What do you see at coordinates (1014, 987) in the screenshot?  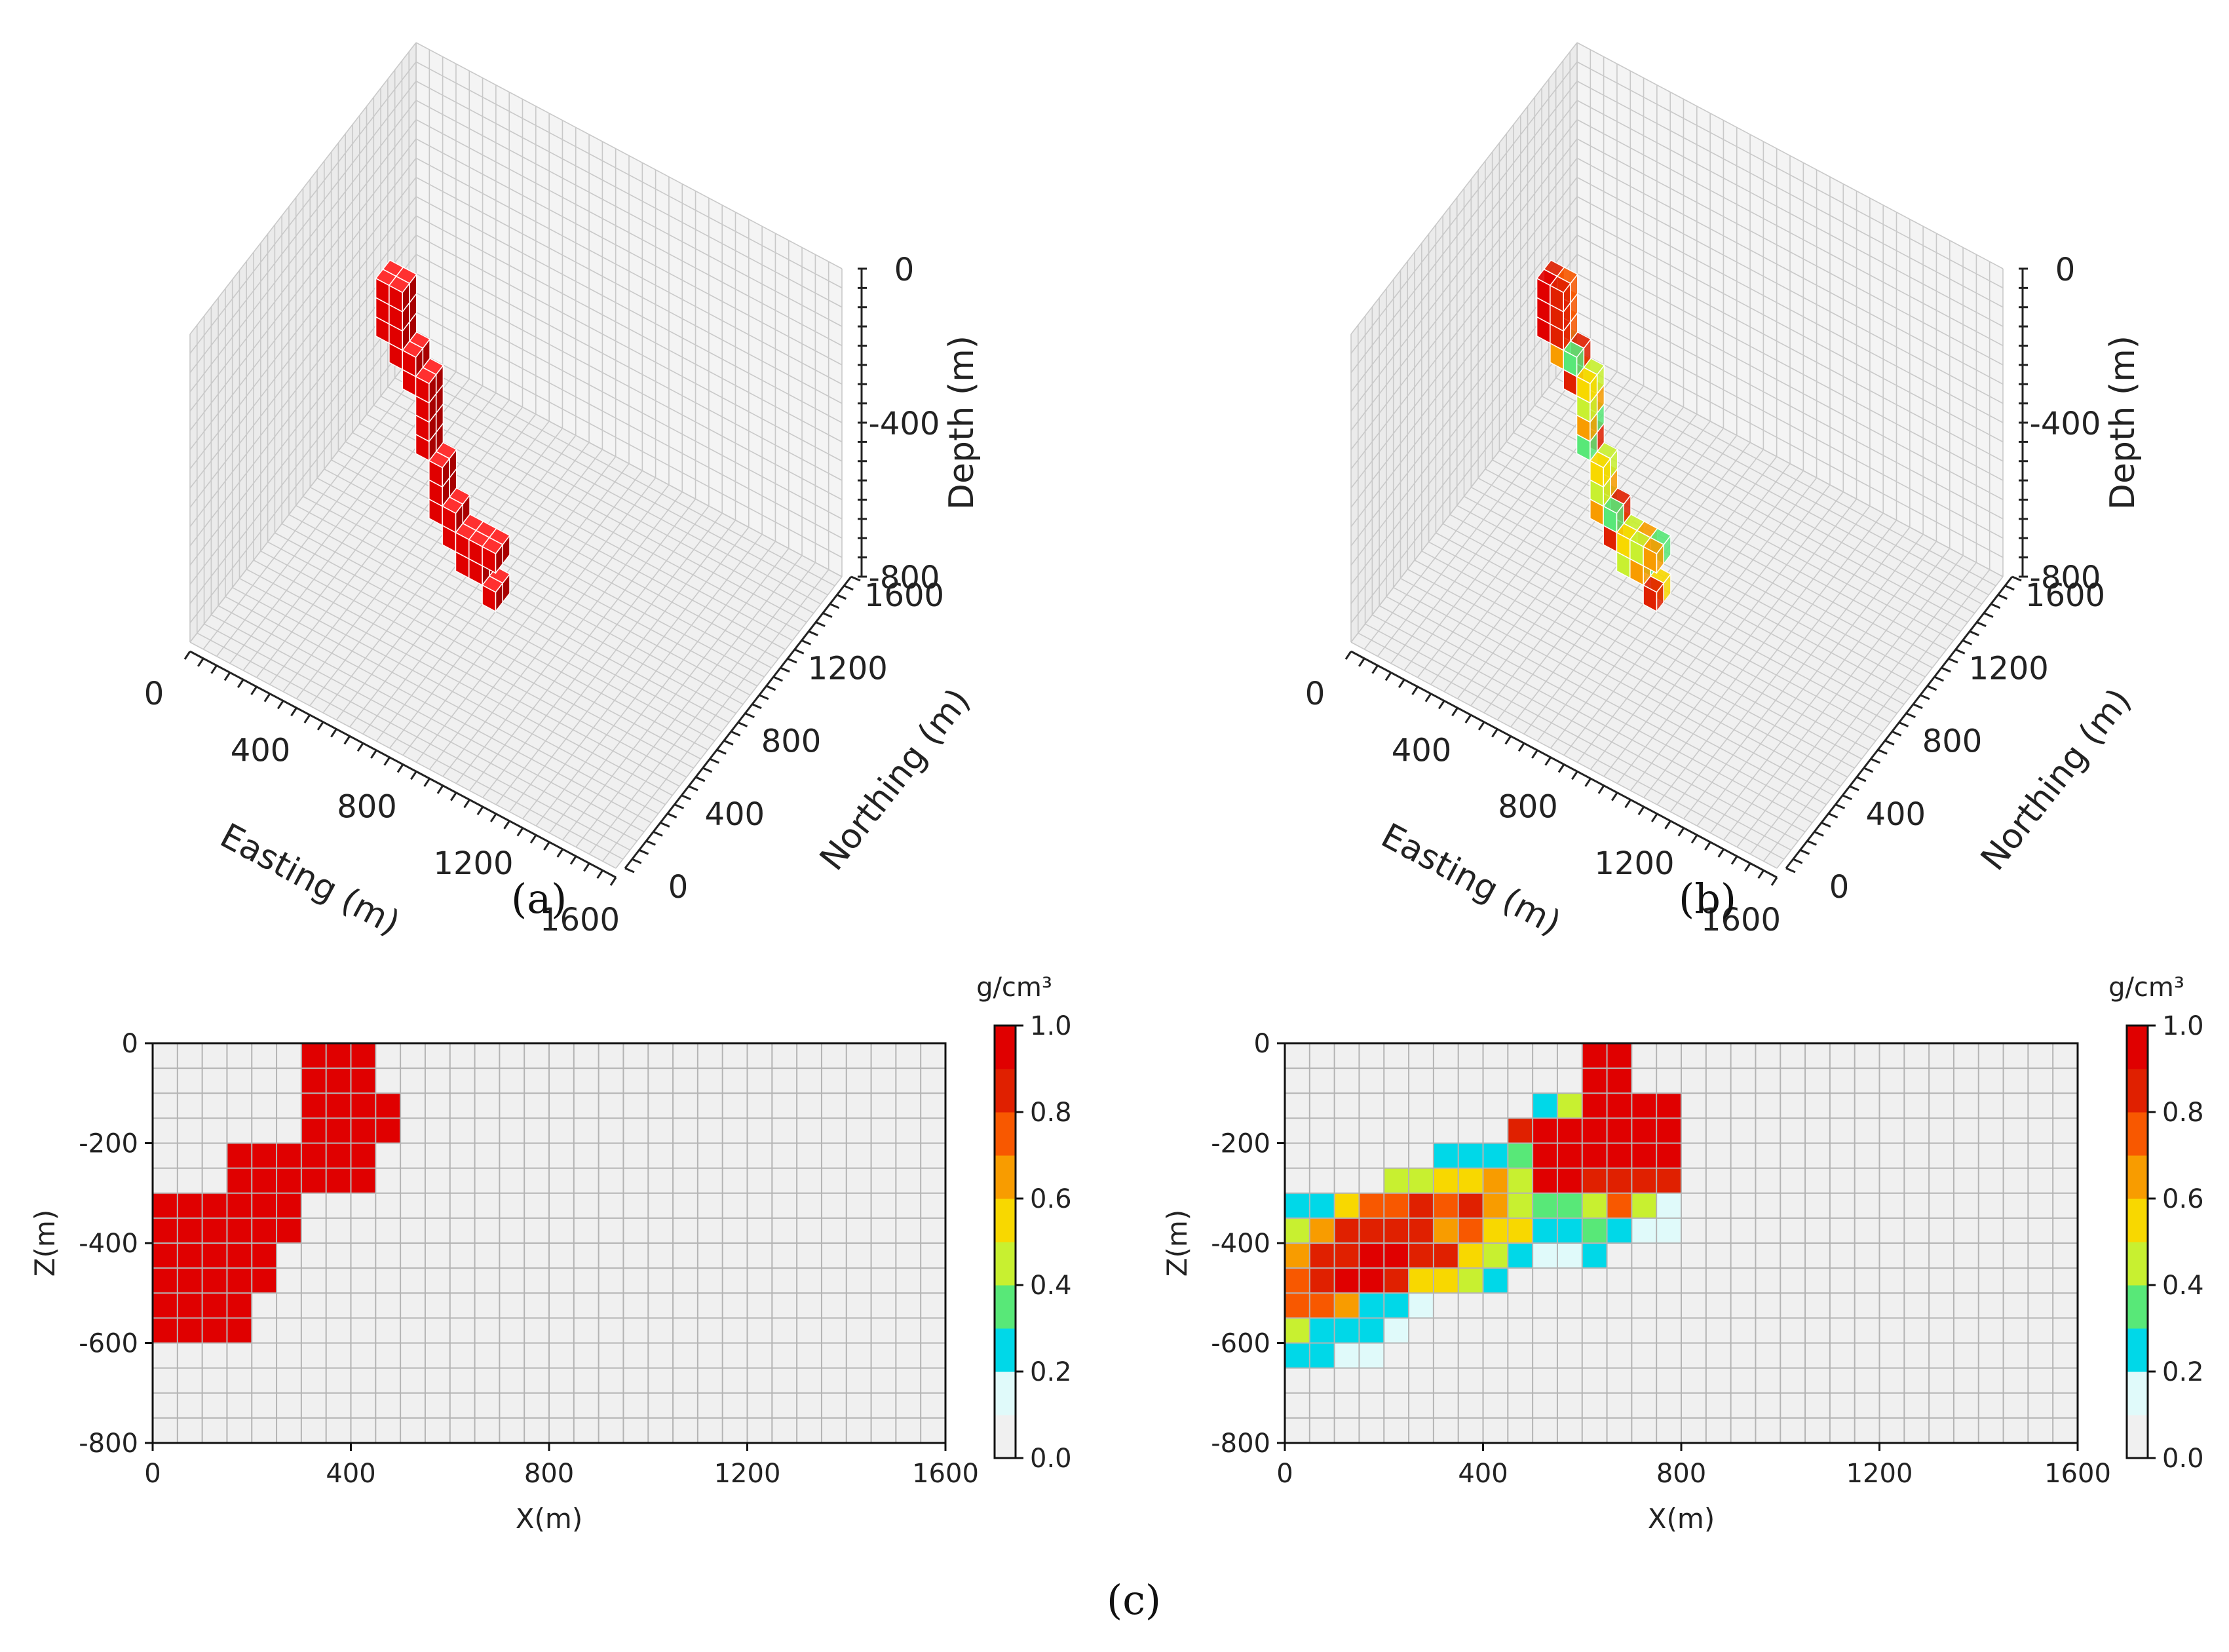 I see `colorbar-unit-label: g/cm³` at bounding box center [1014, 987].